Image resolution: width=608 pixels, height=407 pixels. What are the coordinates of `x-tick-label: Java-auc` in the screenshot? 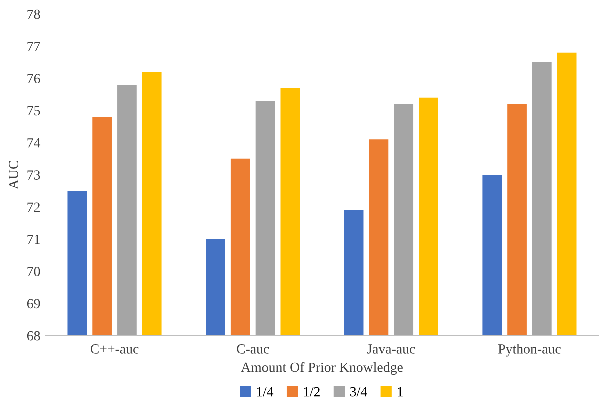 It's located at (391, 349).